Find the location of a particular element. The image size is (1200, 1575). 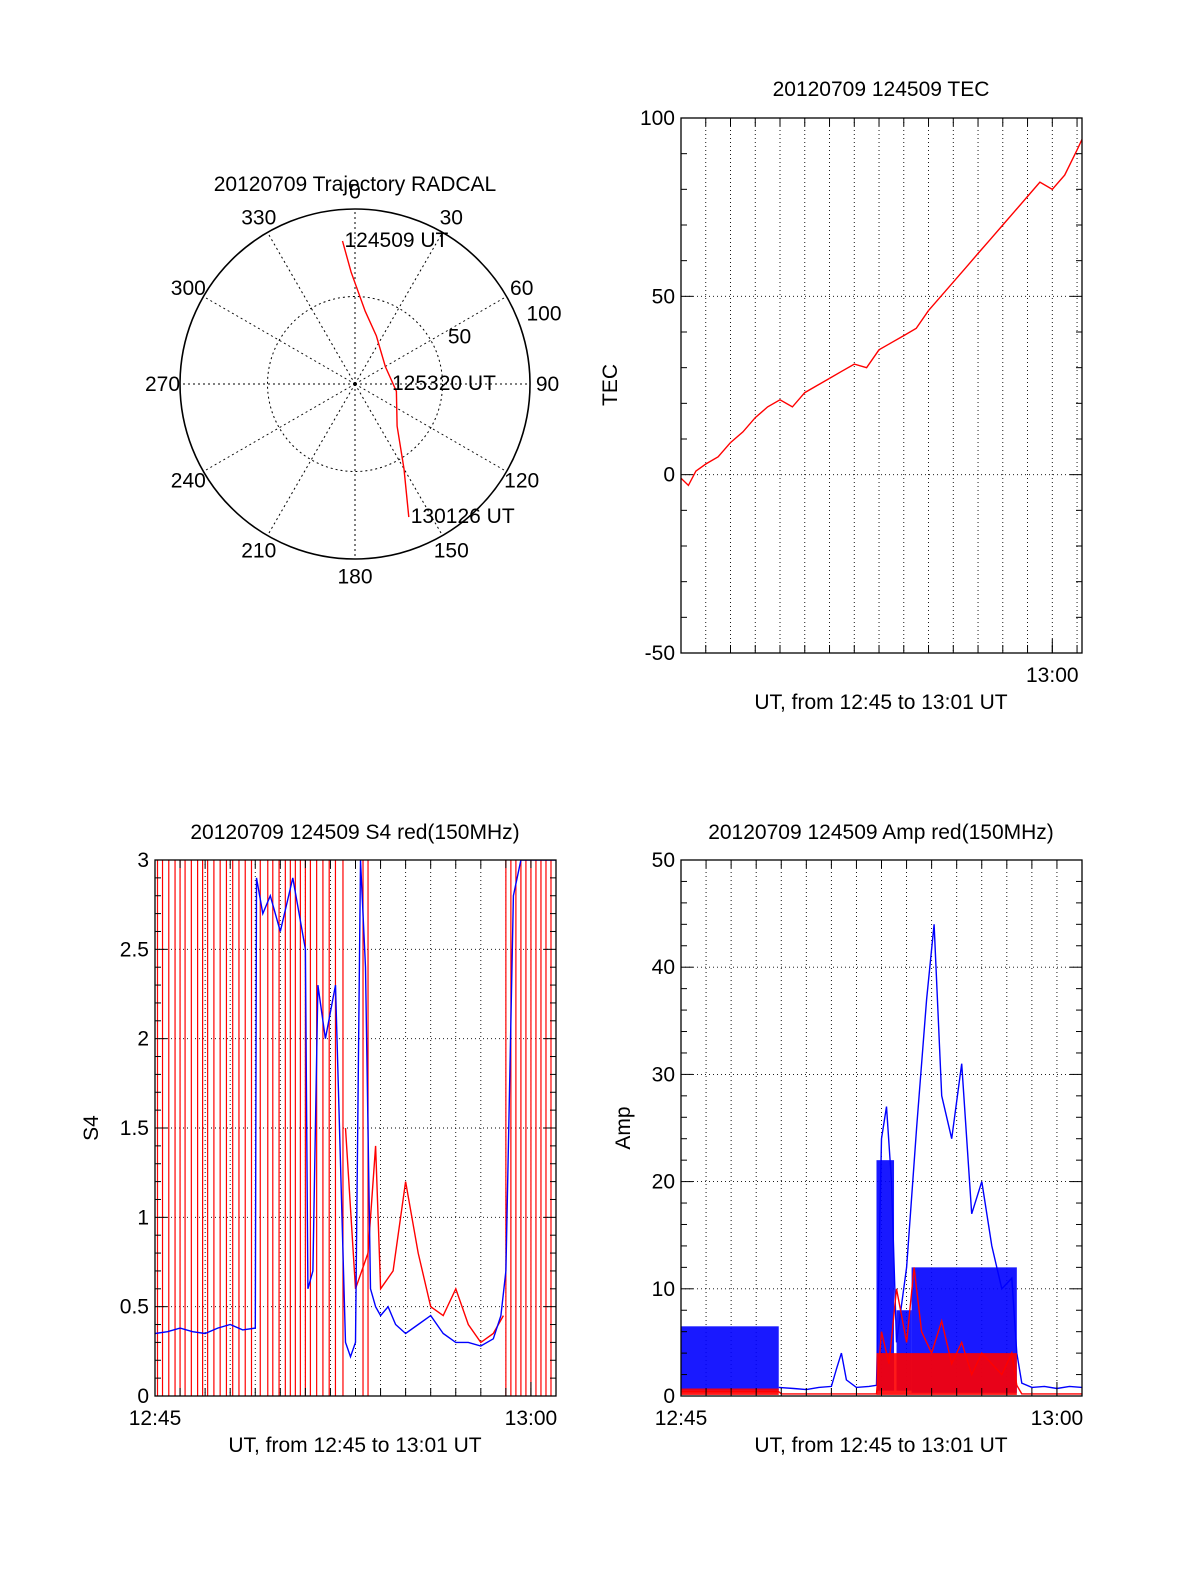

s4-series-blue-line is located at coordinates (355, 1109).